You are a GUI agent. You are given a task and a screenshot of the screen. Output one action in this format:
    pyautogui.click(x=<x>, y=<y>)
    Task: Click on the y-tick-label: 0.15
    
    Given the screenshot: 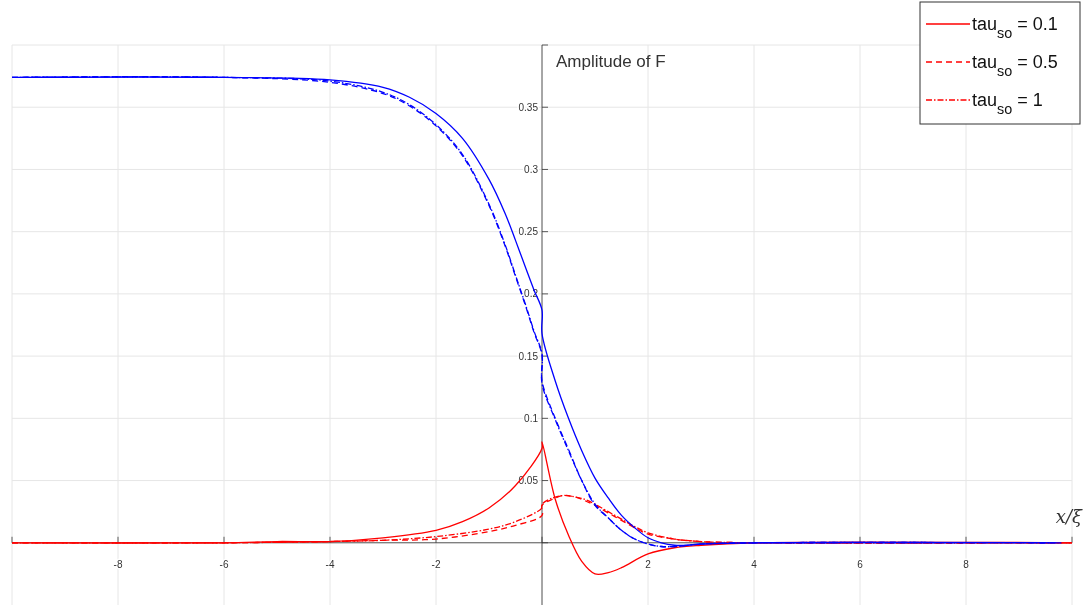 What is the action you would take?
    pyautogui.click(x=528, y=356)
    